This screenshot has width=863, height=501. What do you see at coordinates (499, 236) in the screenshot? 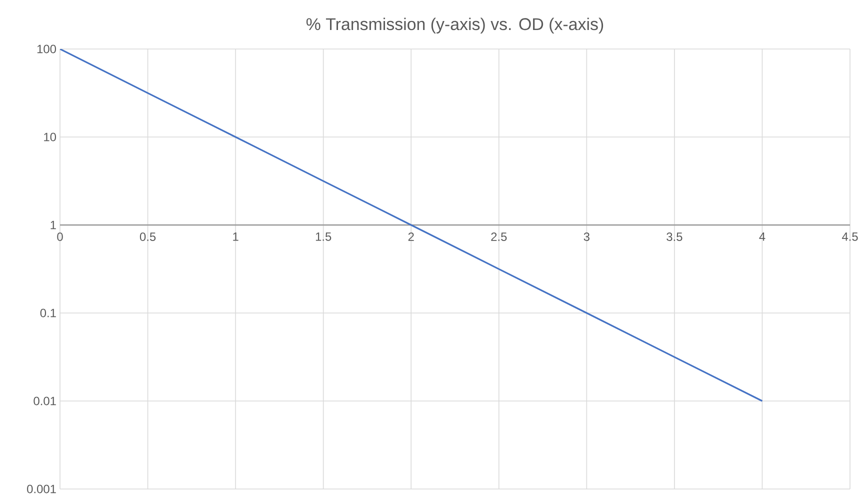
I see `x-tick-label: 2.5` at bounding box center [499, 236].